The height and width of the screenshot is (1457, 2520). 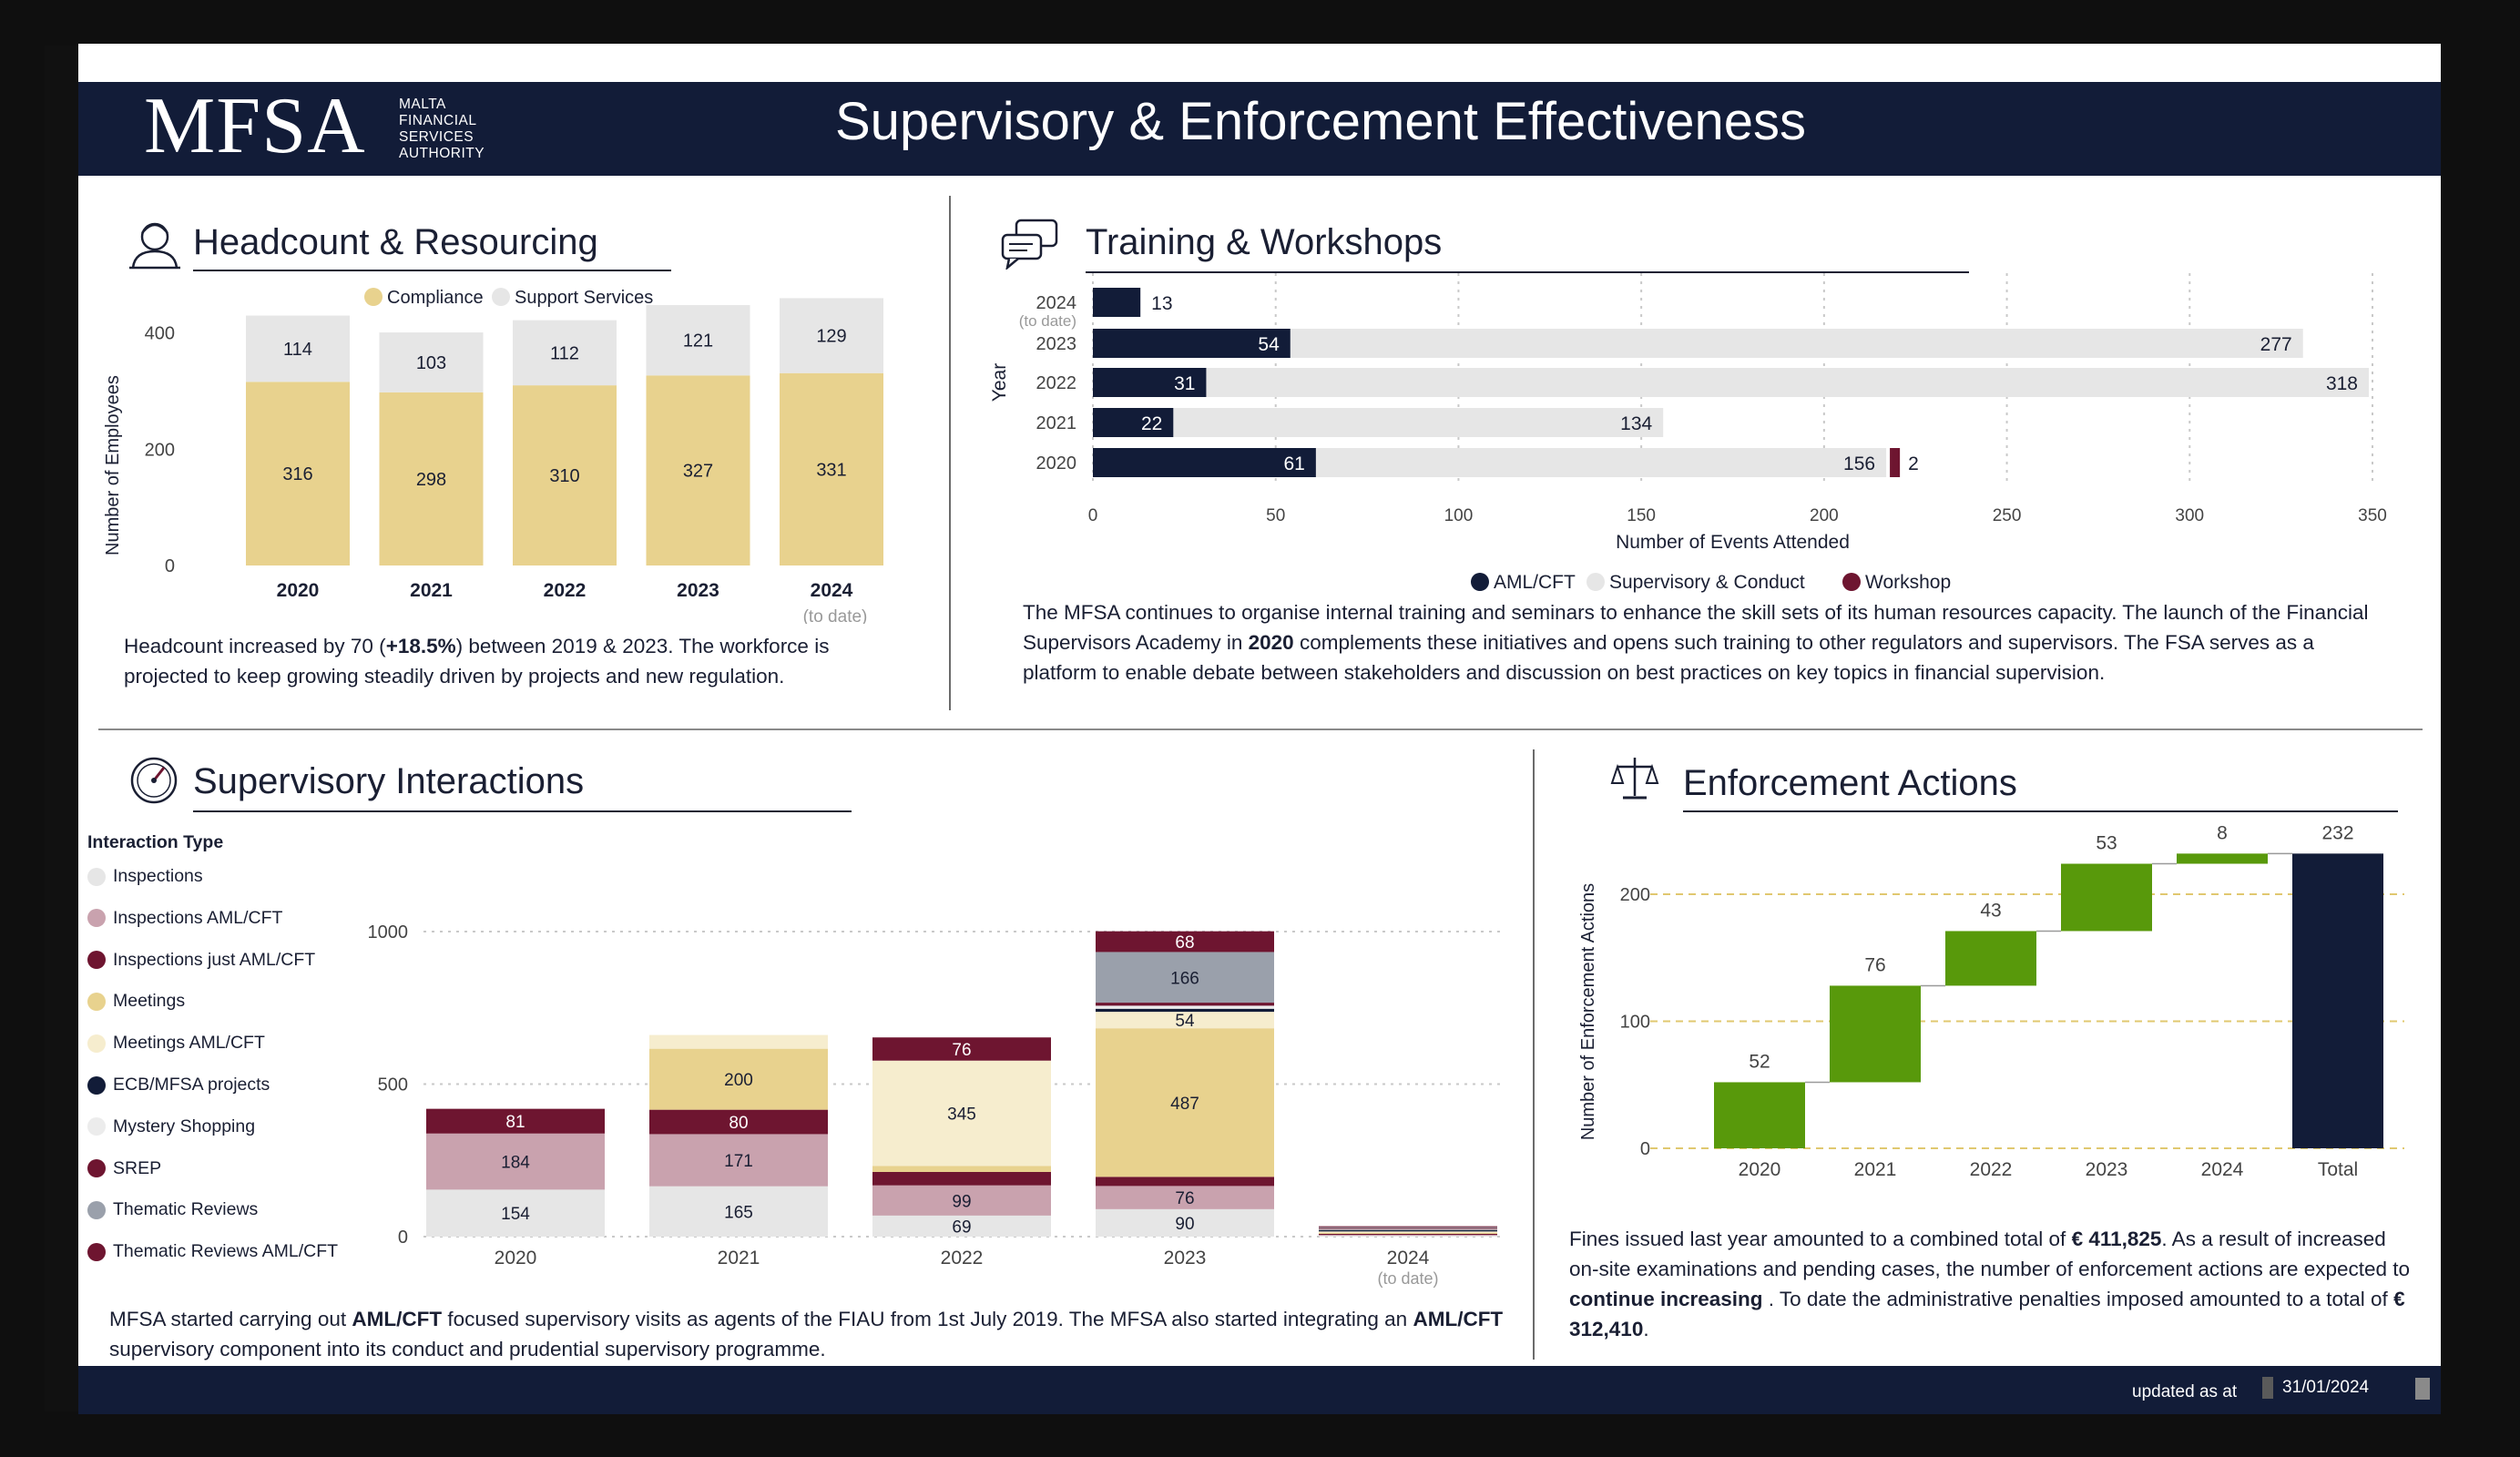 What do you see at coordinates (961, 1114) in the screenshot?
I see `data-label: 345` at bounding box center [961, 1114].